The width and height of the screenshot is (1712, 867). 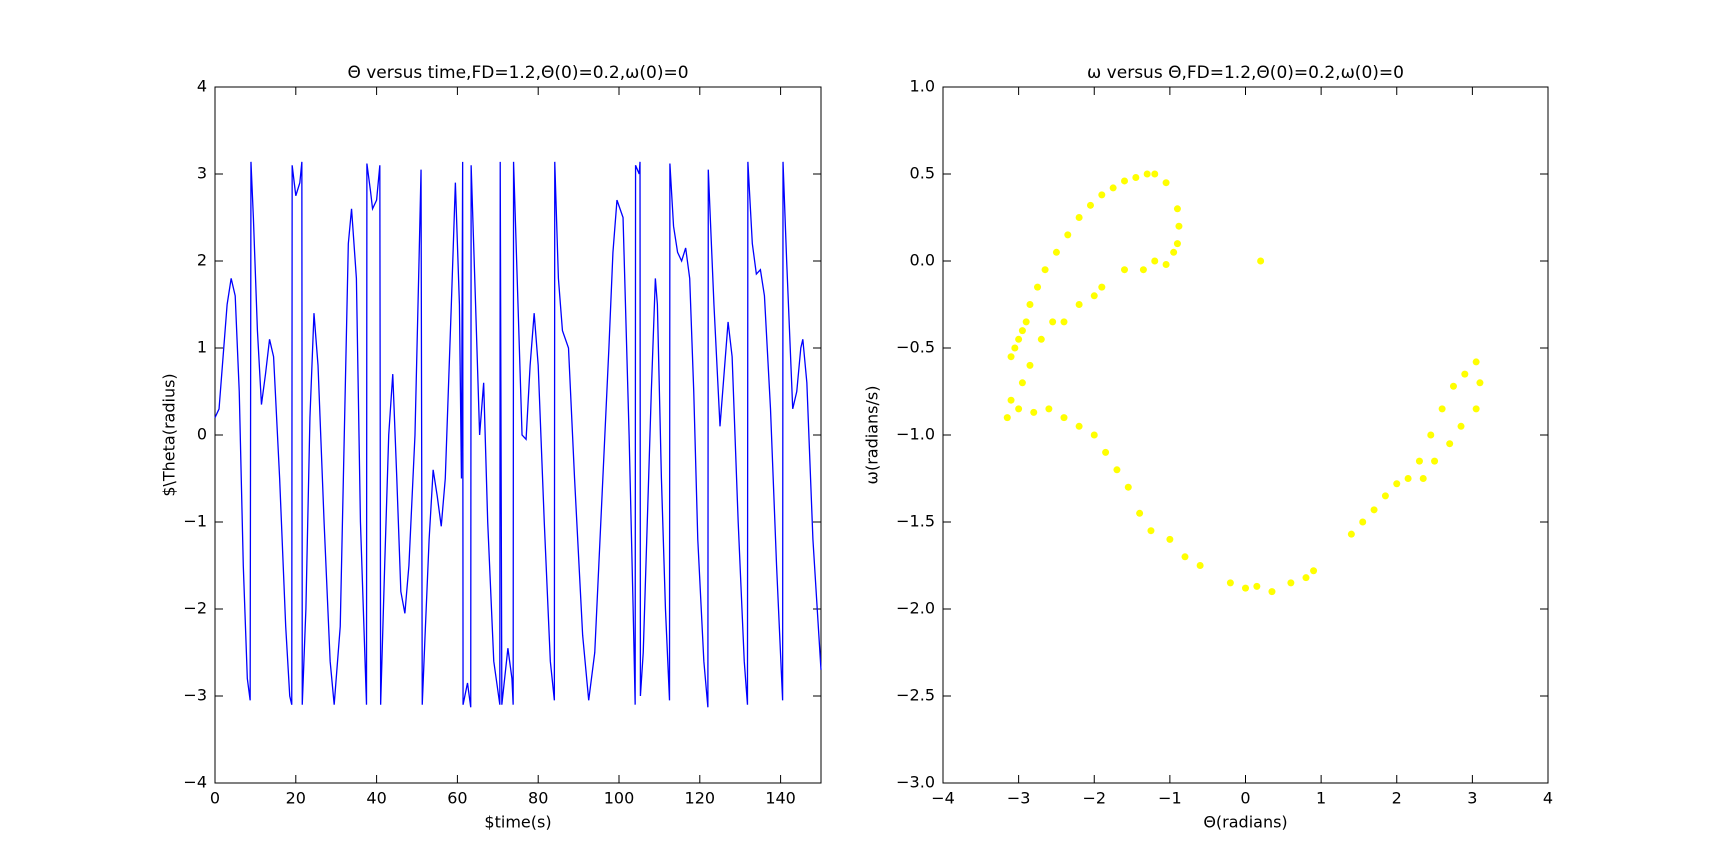 I want to click on x-tick-label: 60, so click(x=457, y=798).